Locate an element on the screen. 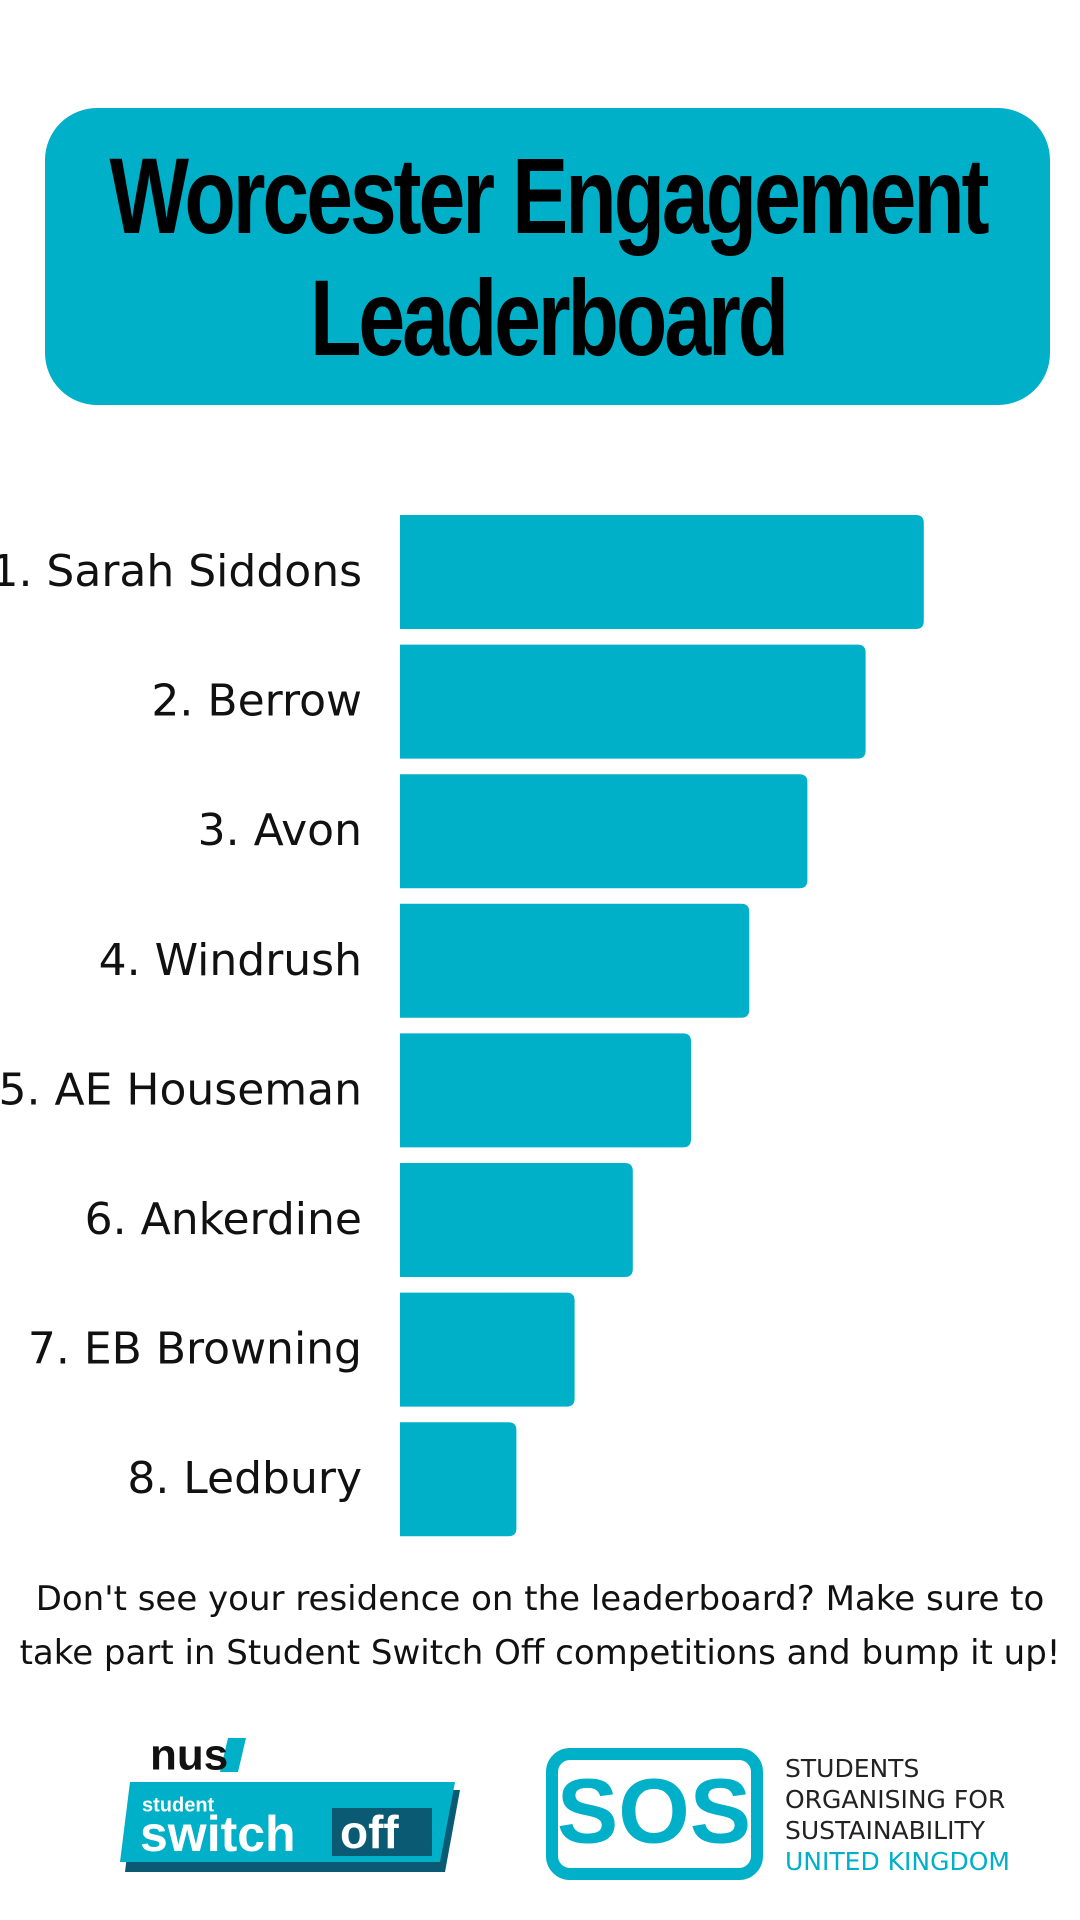  y-tick-label: 7. EB Browning is located at coordinates (195, 1349).